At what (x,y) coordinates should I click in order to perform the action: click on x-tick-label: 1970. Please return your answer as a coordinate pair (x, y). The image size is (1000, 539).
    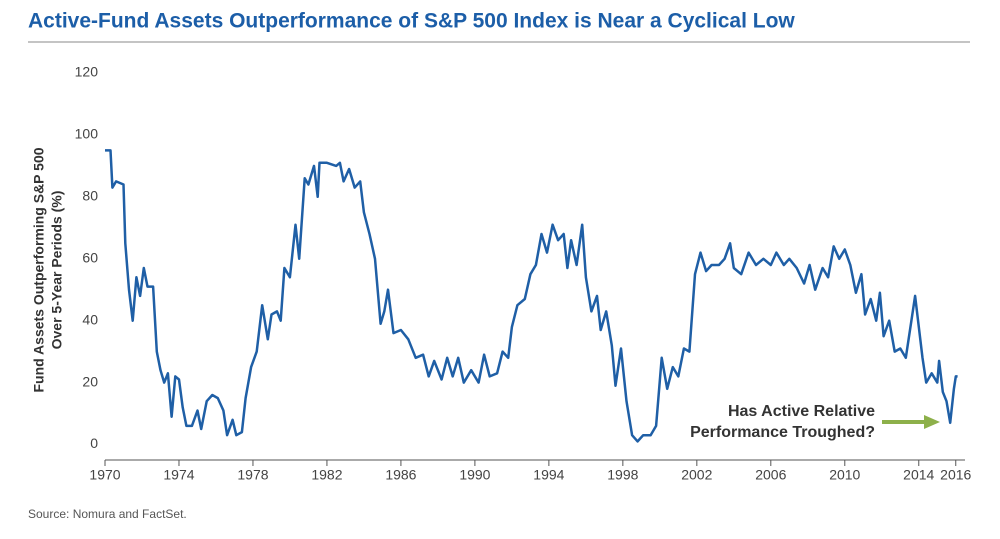
    Looking at the image, I should click on (104, 475).